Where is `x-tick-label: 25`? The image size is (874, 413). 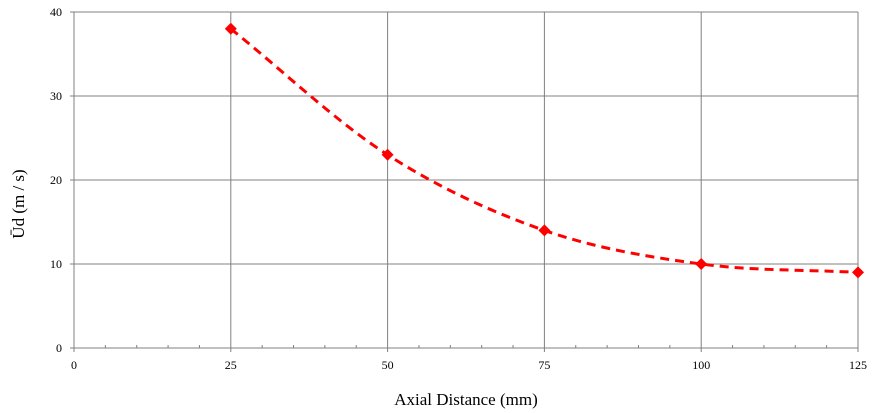 x-tick-label: 25 is located at coordinates (231, 365).